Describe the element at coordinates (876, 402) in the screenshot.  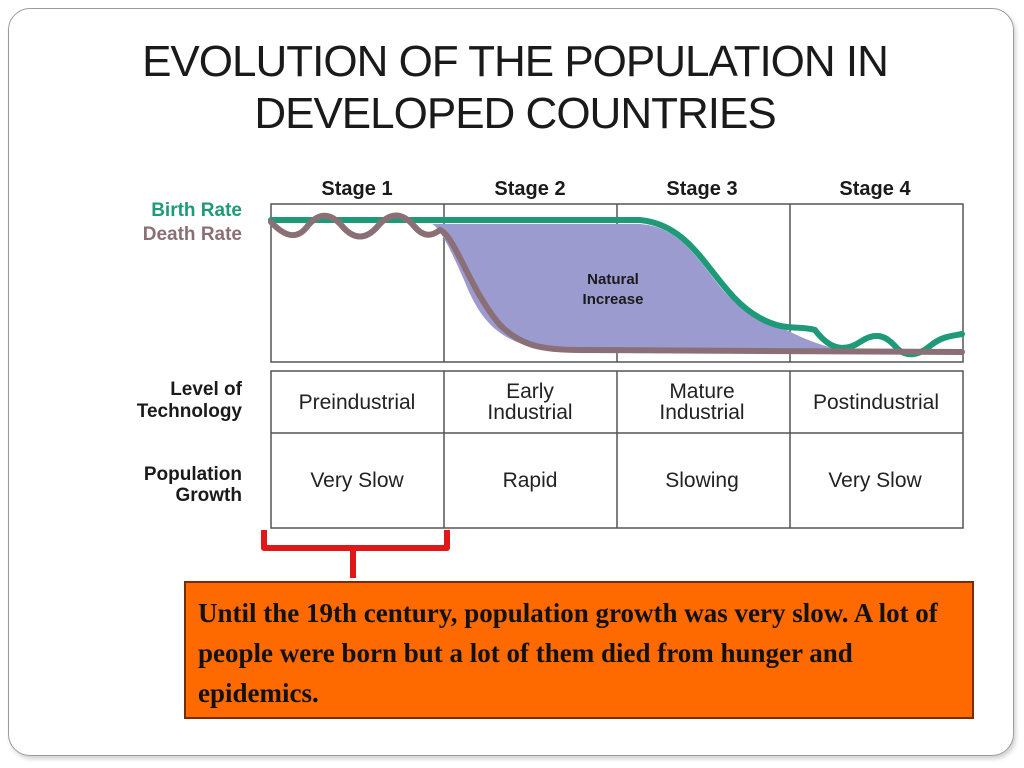
I see `technology-cell-4: Postindustrial` at that location.